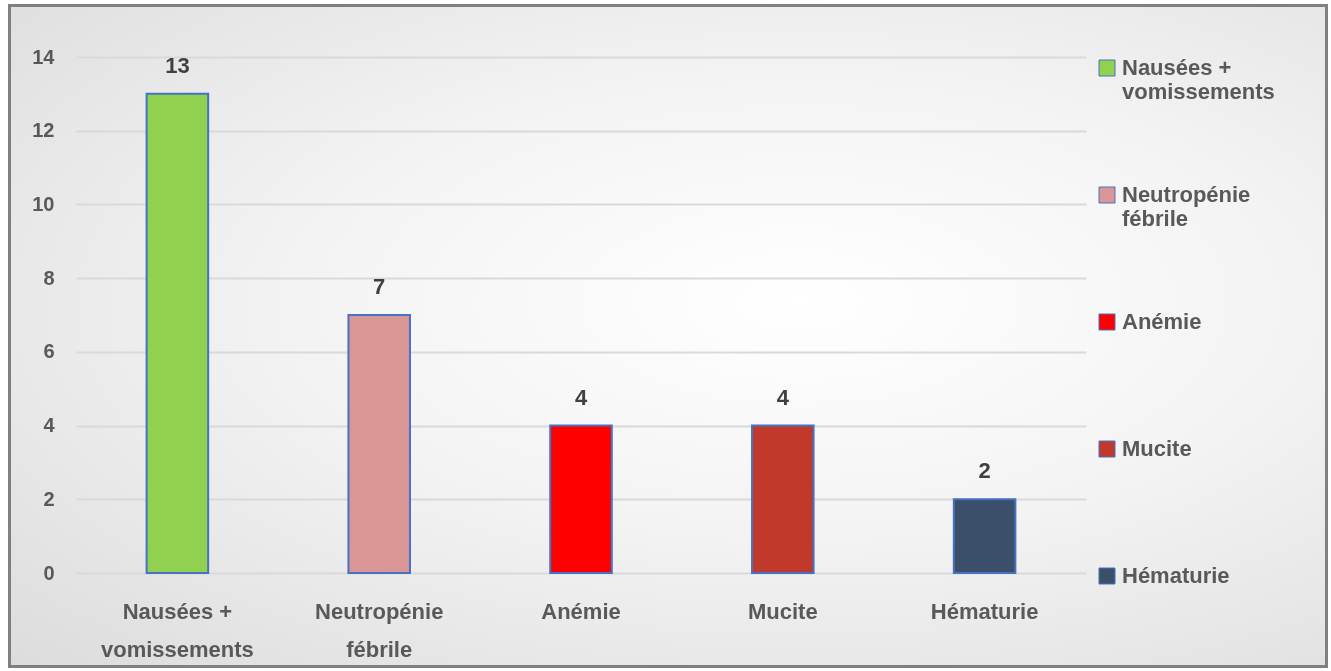 The height and width of the screenshot is (671, 1331). I want to click on legend-label: Neutropénie fébrile, so click(1186, 206).